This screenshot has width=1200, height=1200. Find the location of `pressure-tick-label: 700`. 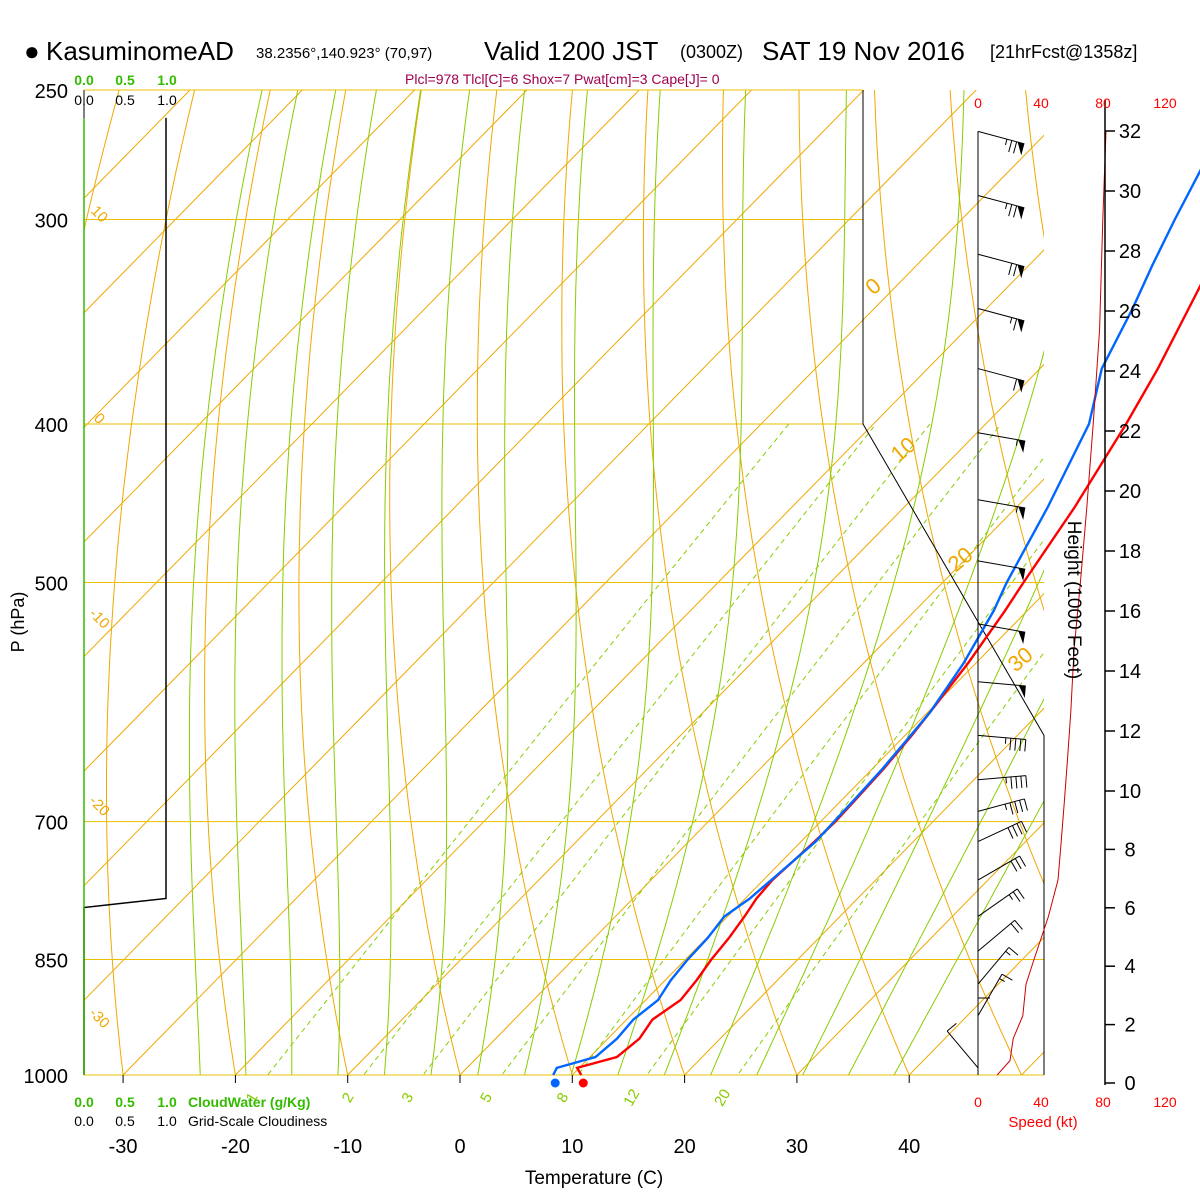

pressure-tick-label: 700 is located at coordinates (51, 824).